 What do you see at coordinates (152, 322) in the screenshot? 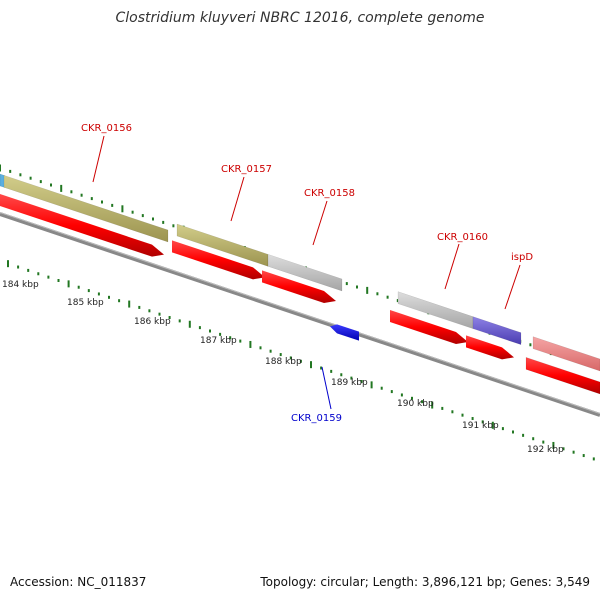
I see `kbp-label: 186 kbp` at bounding box center [152, 322].